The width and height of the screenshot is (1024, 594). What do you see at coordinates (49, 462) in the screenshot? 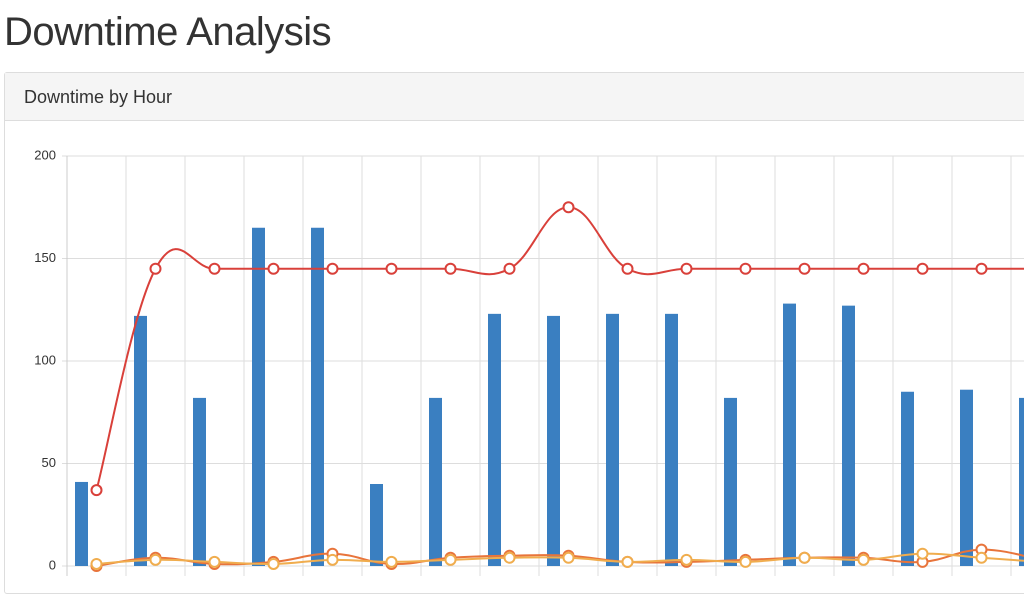
I see `y-tick-label: 50` at bounding box center [49, 462].